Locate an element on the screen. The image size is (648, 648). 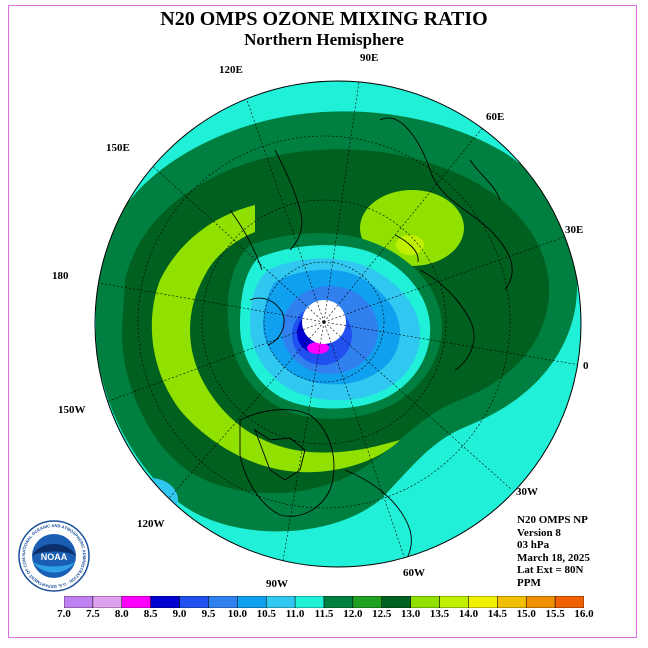
colorbar-tick-label: 15.0 is located at coordinates (526, 614).